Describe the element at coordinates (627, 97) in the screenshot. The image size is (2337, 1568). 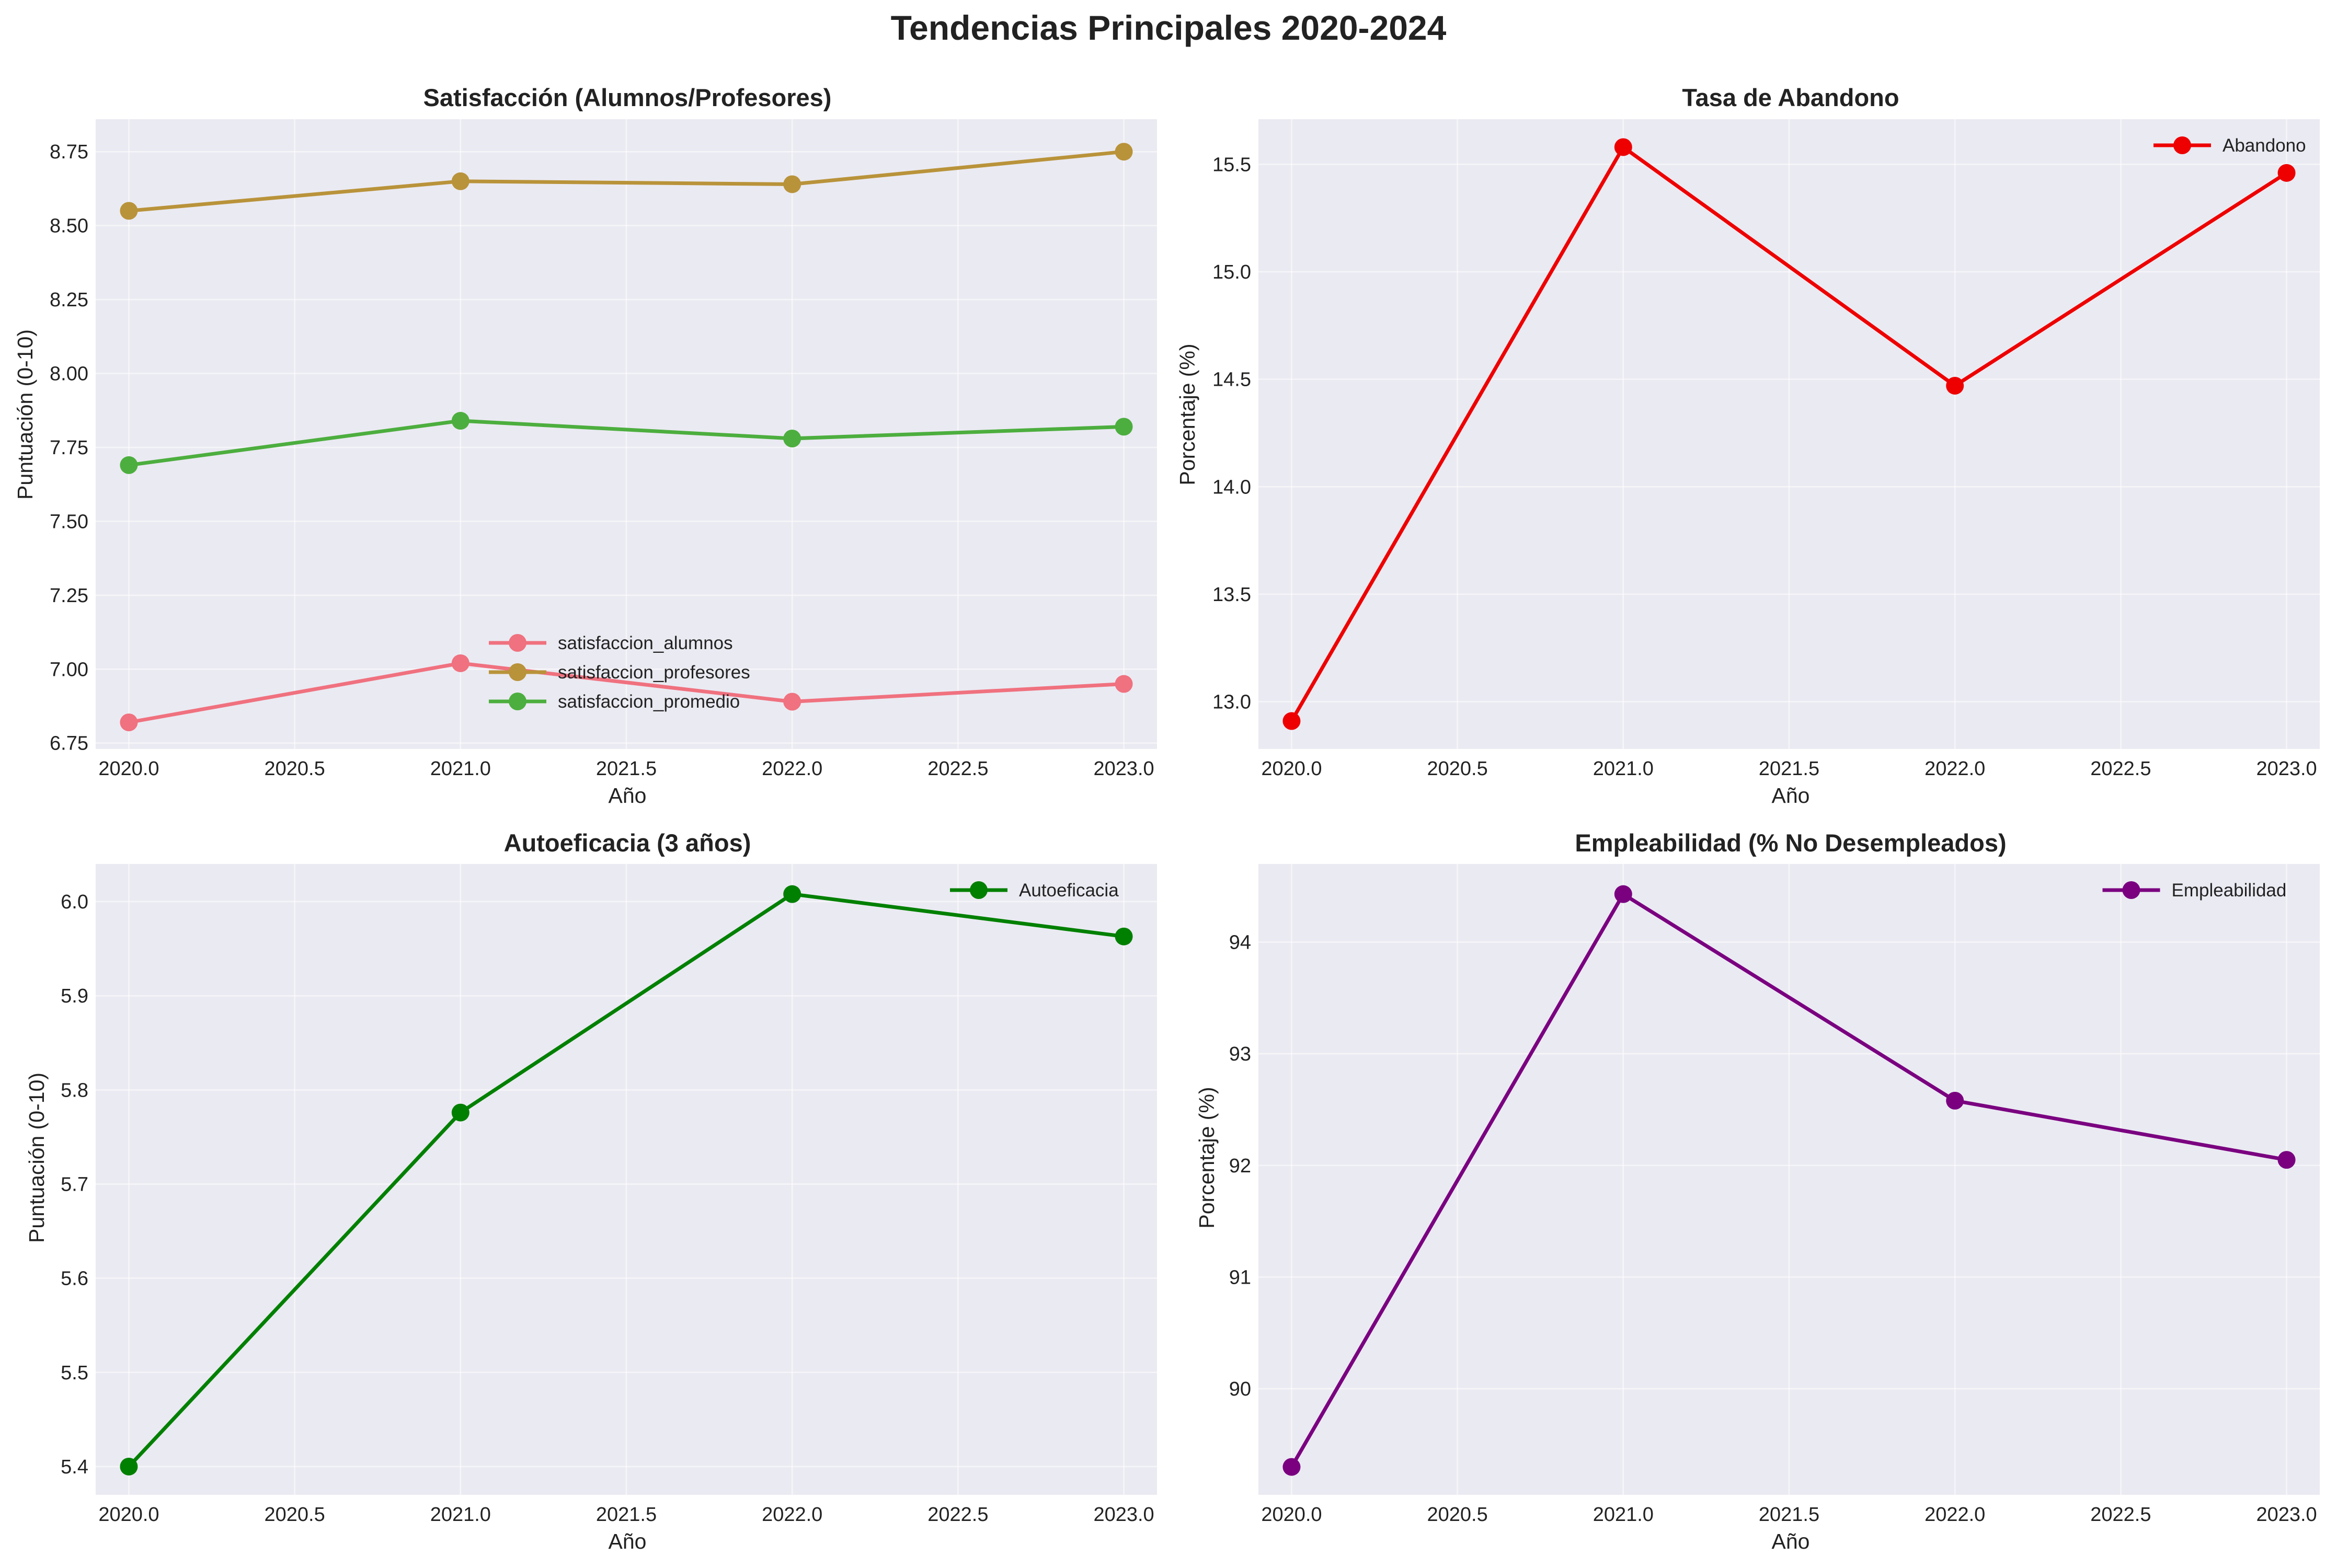
I see `panel-title: Satisfacción (Alumnos/Profesores)` at that location.